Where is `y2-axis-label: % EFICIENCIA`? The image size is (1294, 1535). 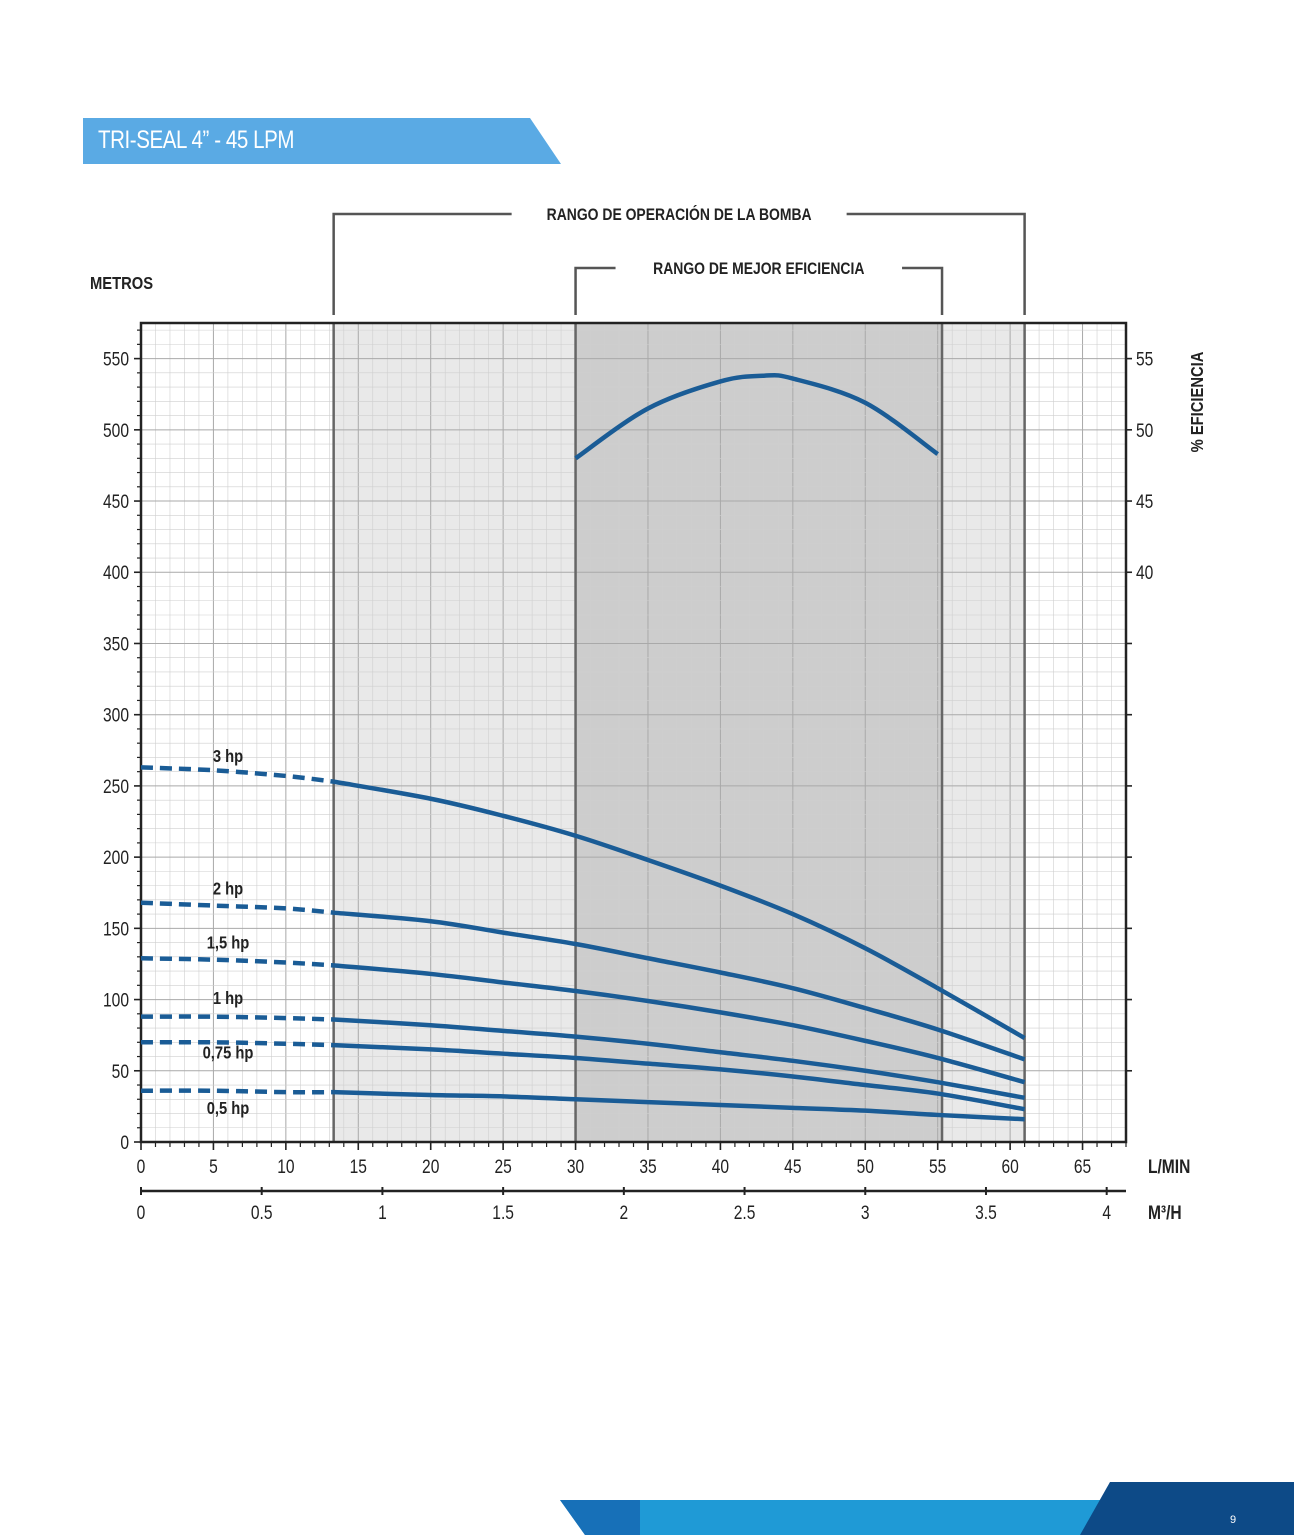 y2-axis-label: % EFICIENCIA is located at coordinates (1198, 402).